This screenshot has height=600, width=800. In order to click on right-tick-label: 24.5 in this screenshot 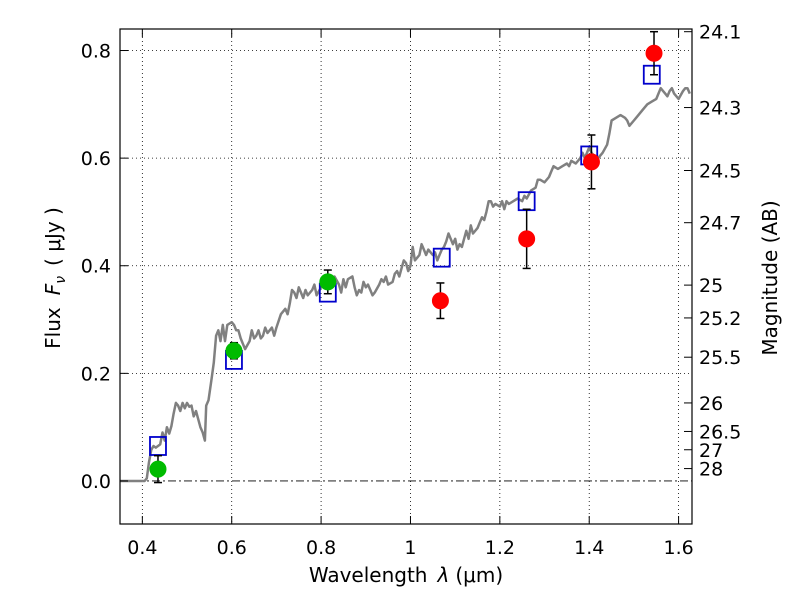, I will do `click(720, 172)`.